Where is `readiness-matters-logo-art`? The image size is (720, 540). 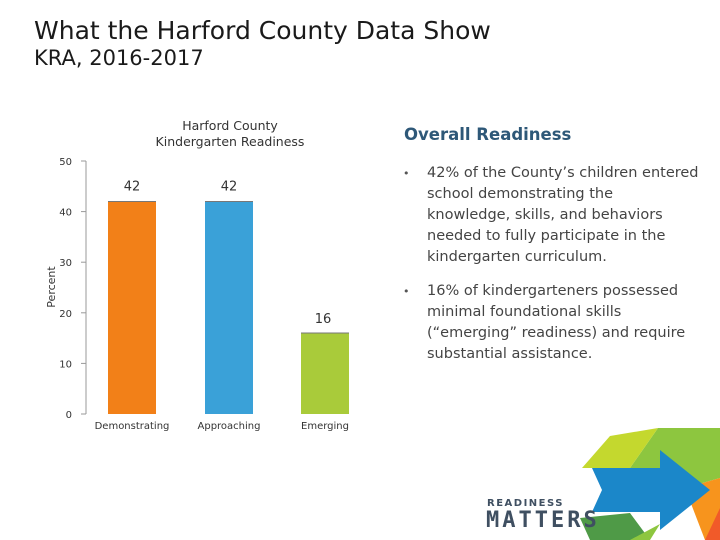 readiness-matters-logo-art is located at coordinates (650, 484).